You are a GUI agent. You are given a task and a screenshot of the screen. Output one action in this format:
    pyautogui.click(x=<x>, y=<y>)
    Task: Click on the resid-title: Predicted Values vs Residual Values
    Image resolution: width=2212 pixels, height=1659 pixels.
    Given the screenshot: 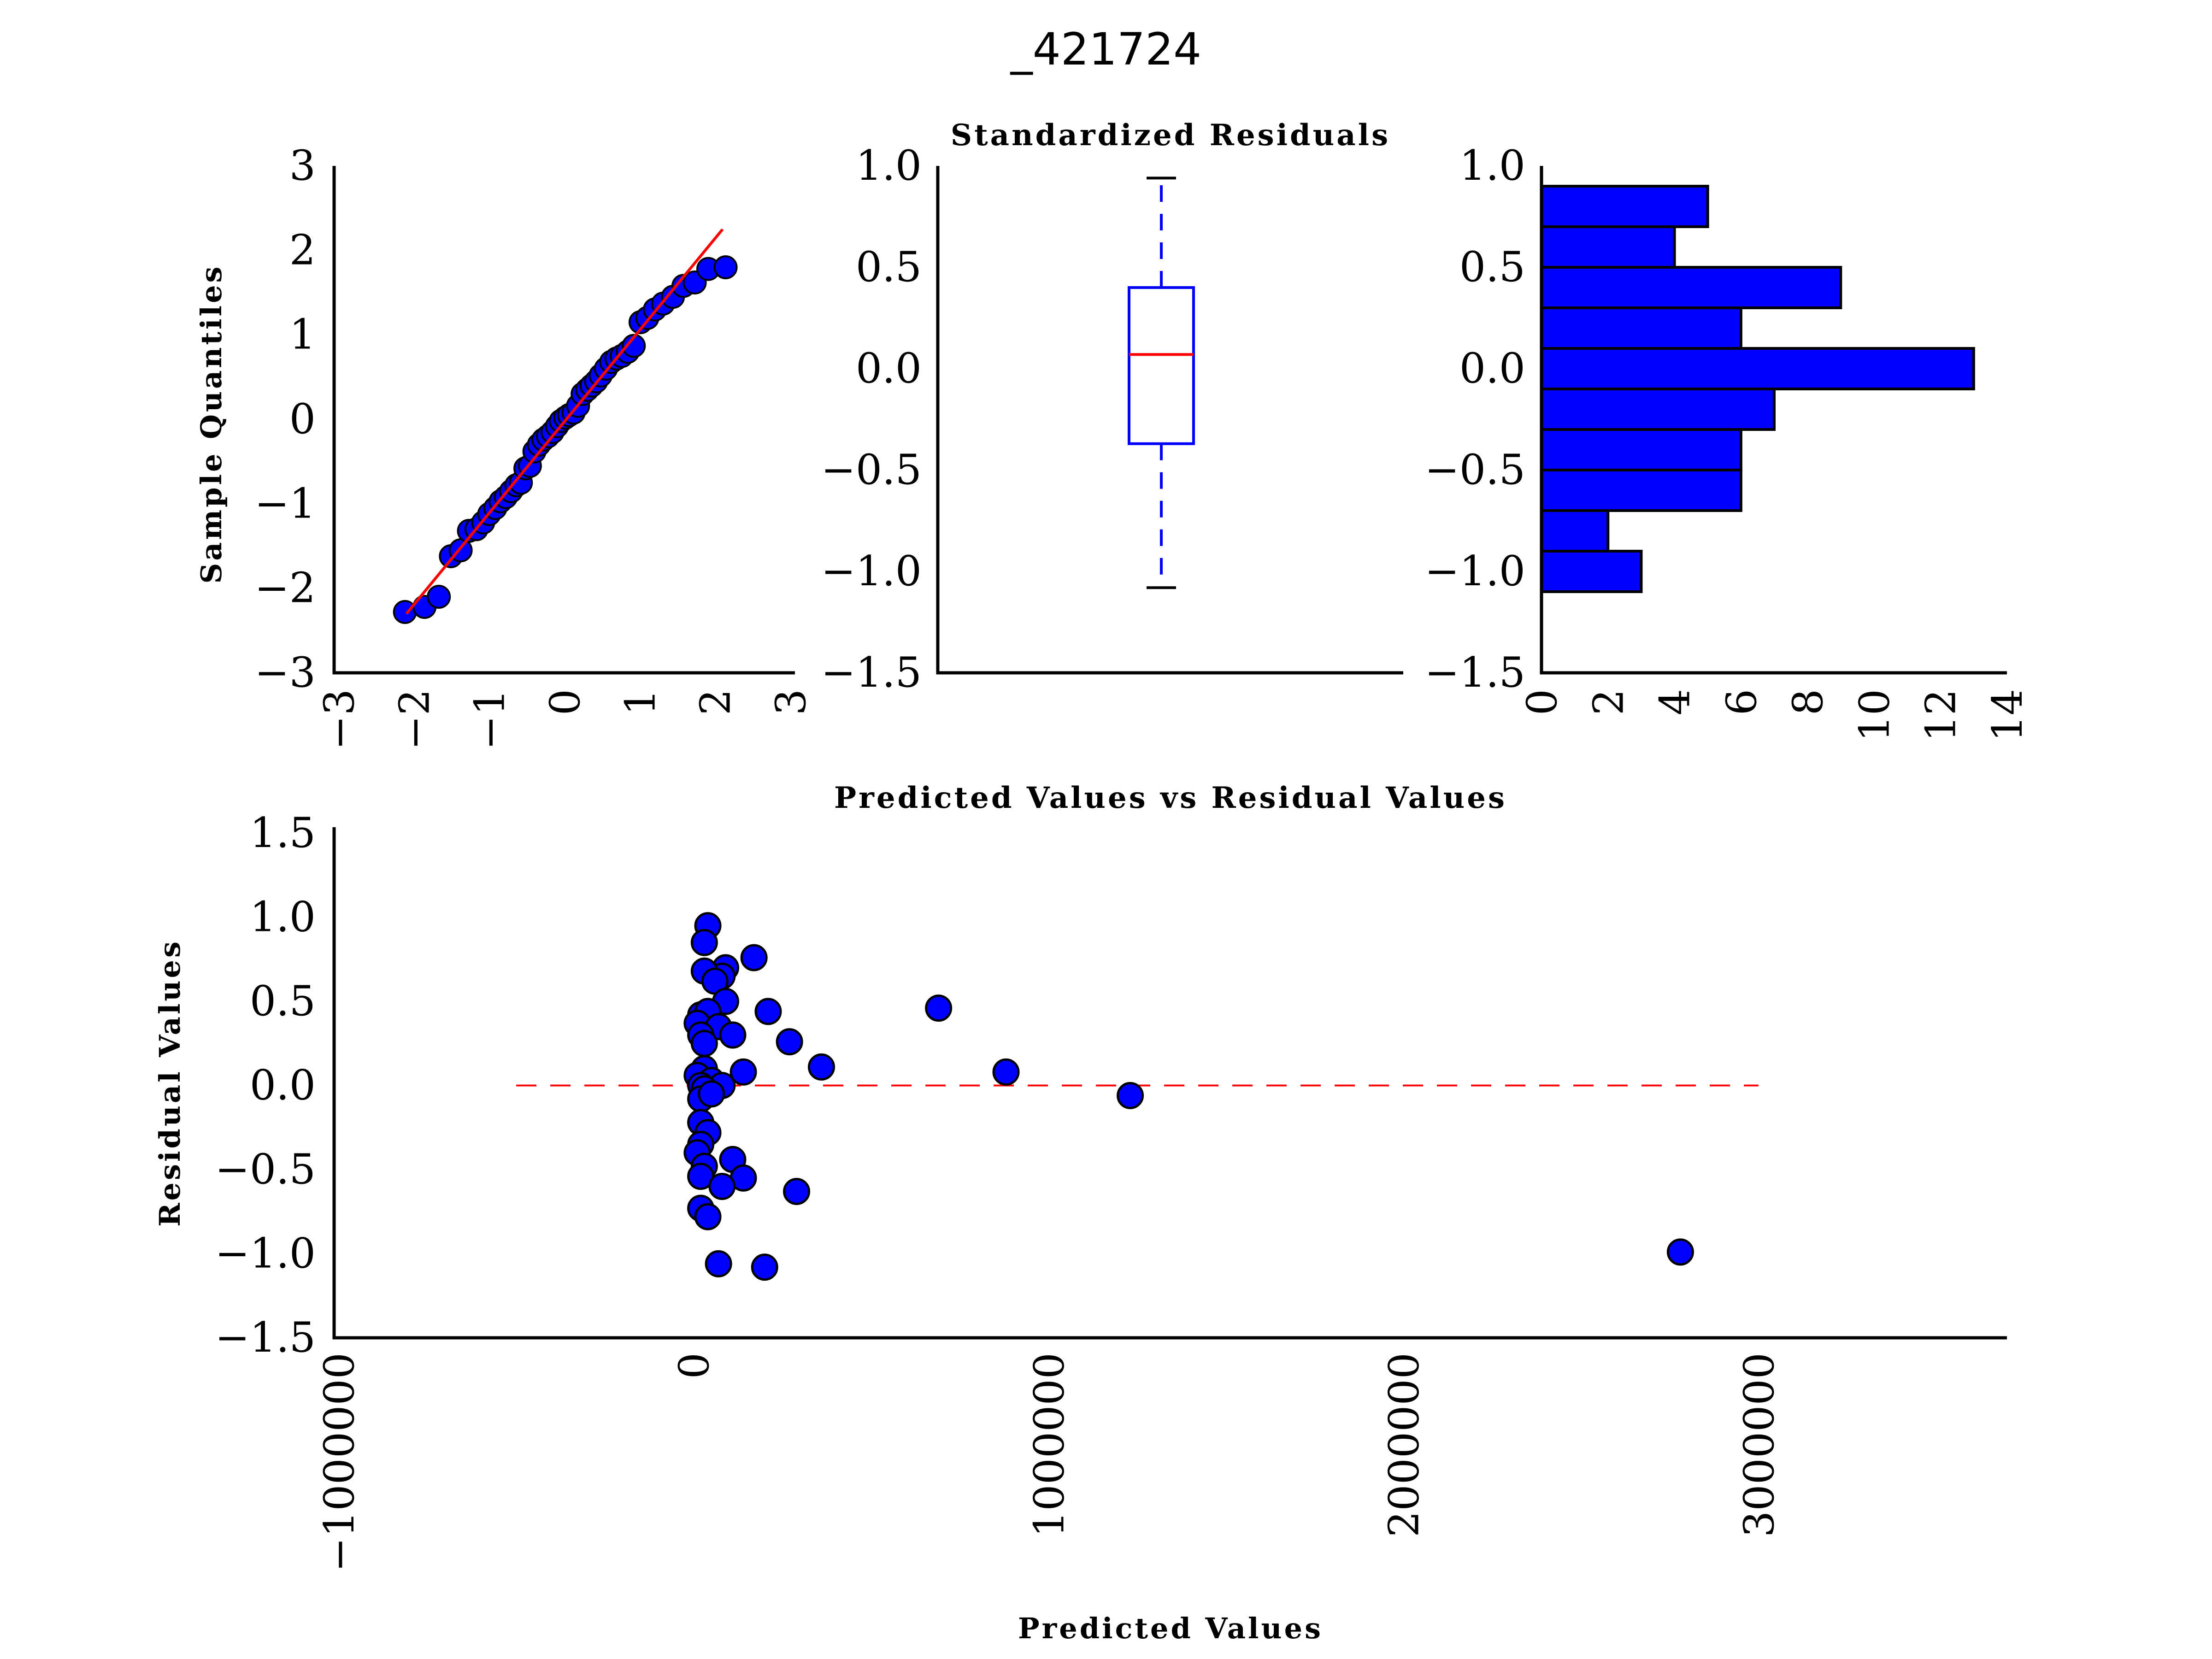 What is the action you would take?
    pyautogui.click(x=1170, y=798)
    